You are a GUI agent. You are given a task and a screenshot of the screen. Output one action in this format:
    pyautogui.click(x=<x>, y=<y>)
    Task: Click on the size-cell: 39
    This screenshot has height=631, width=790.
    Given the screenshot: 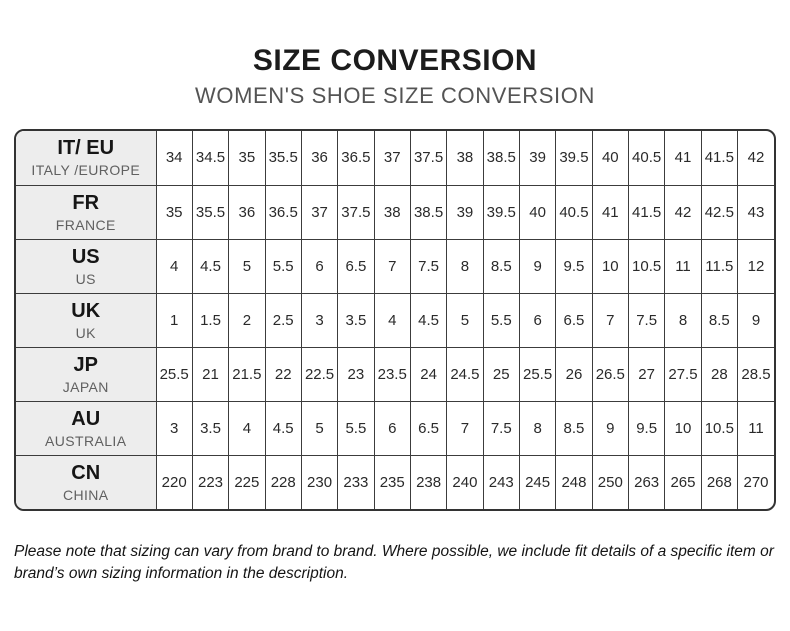 What is the action you would take?
    pyautogui.click(x=537, y=158)
    